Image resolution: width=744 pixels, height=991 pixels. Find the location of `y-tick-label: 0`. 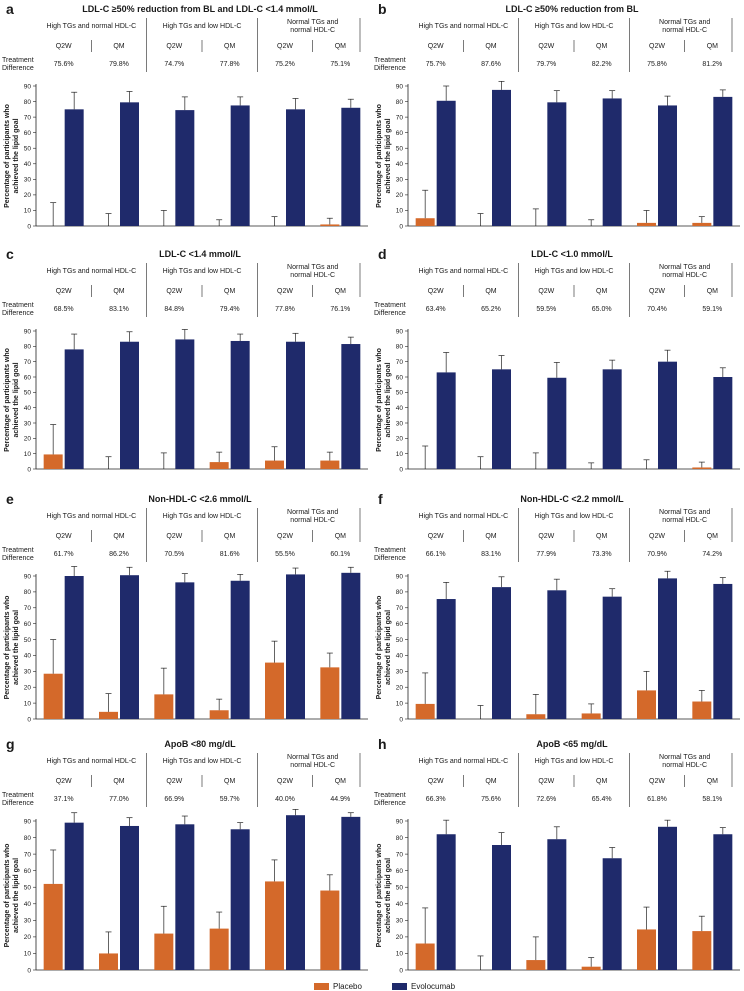

y-tick-label: 0 is located at coordinates (401, 970).